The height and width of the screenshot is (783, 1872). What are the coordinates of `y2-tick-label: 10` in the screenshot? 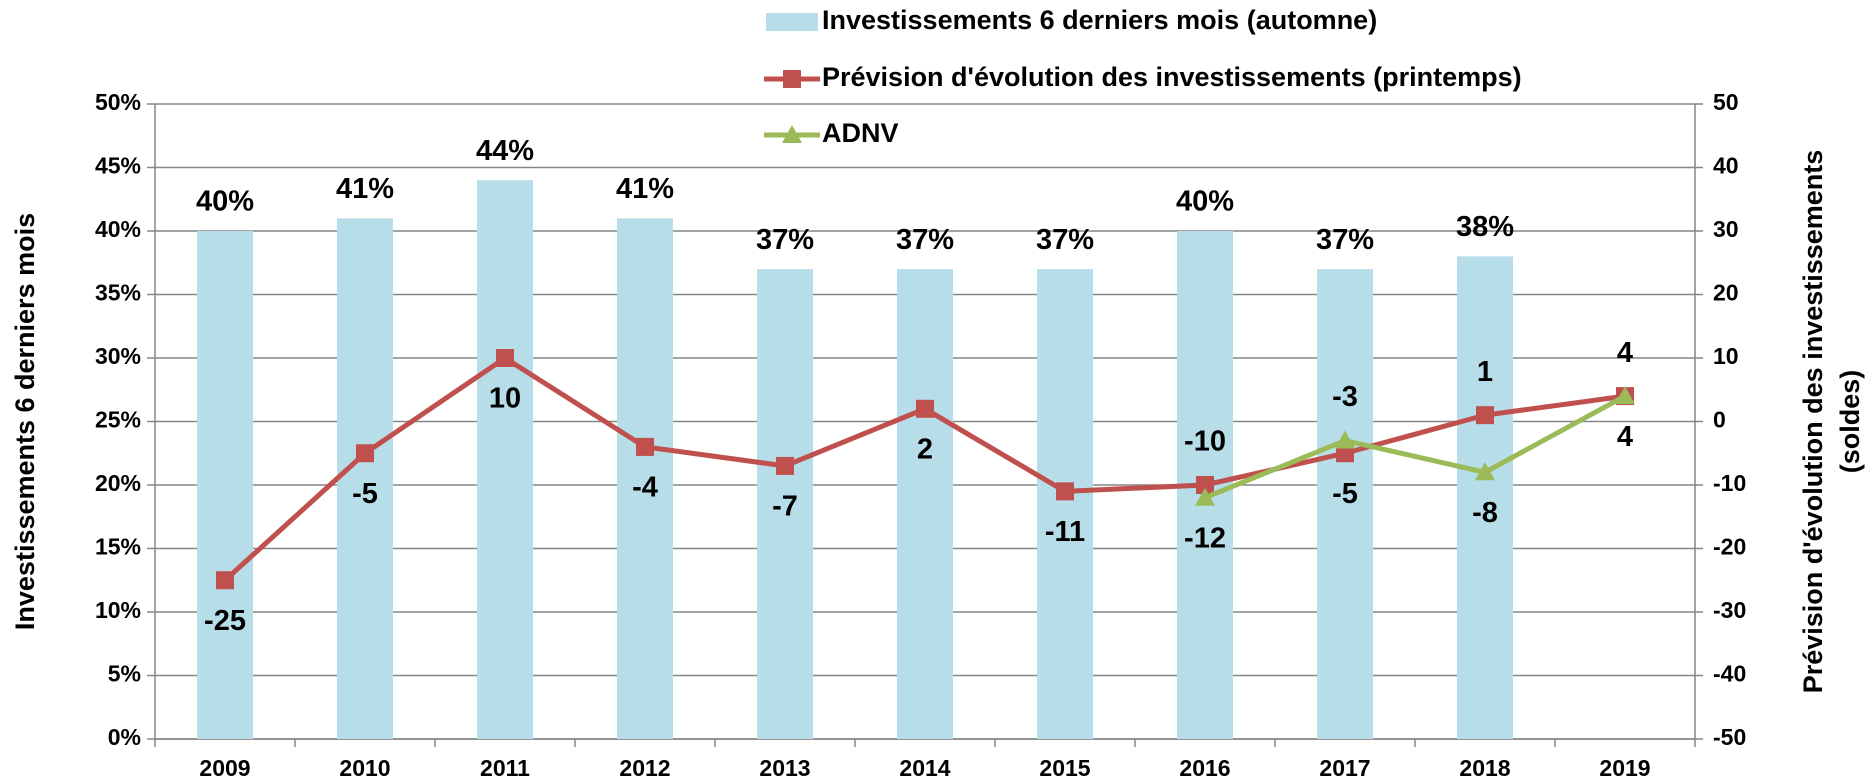 It's located at (1726, 356).